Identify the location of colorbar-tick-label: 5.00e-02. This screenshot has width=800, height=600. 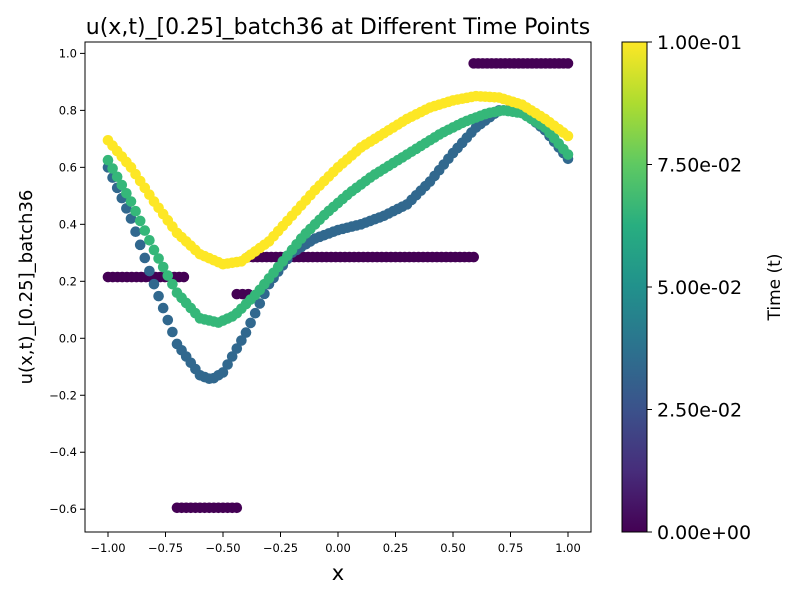
(699, 288).